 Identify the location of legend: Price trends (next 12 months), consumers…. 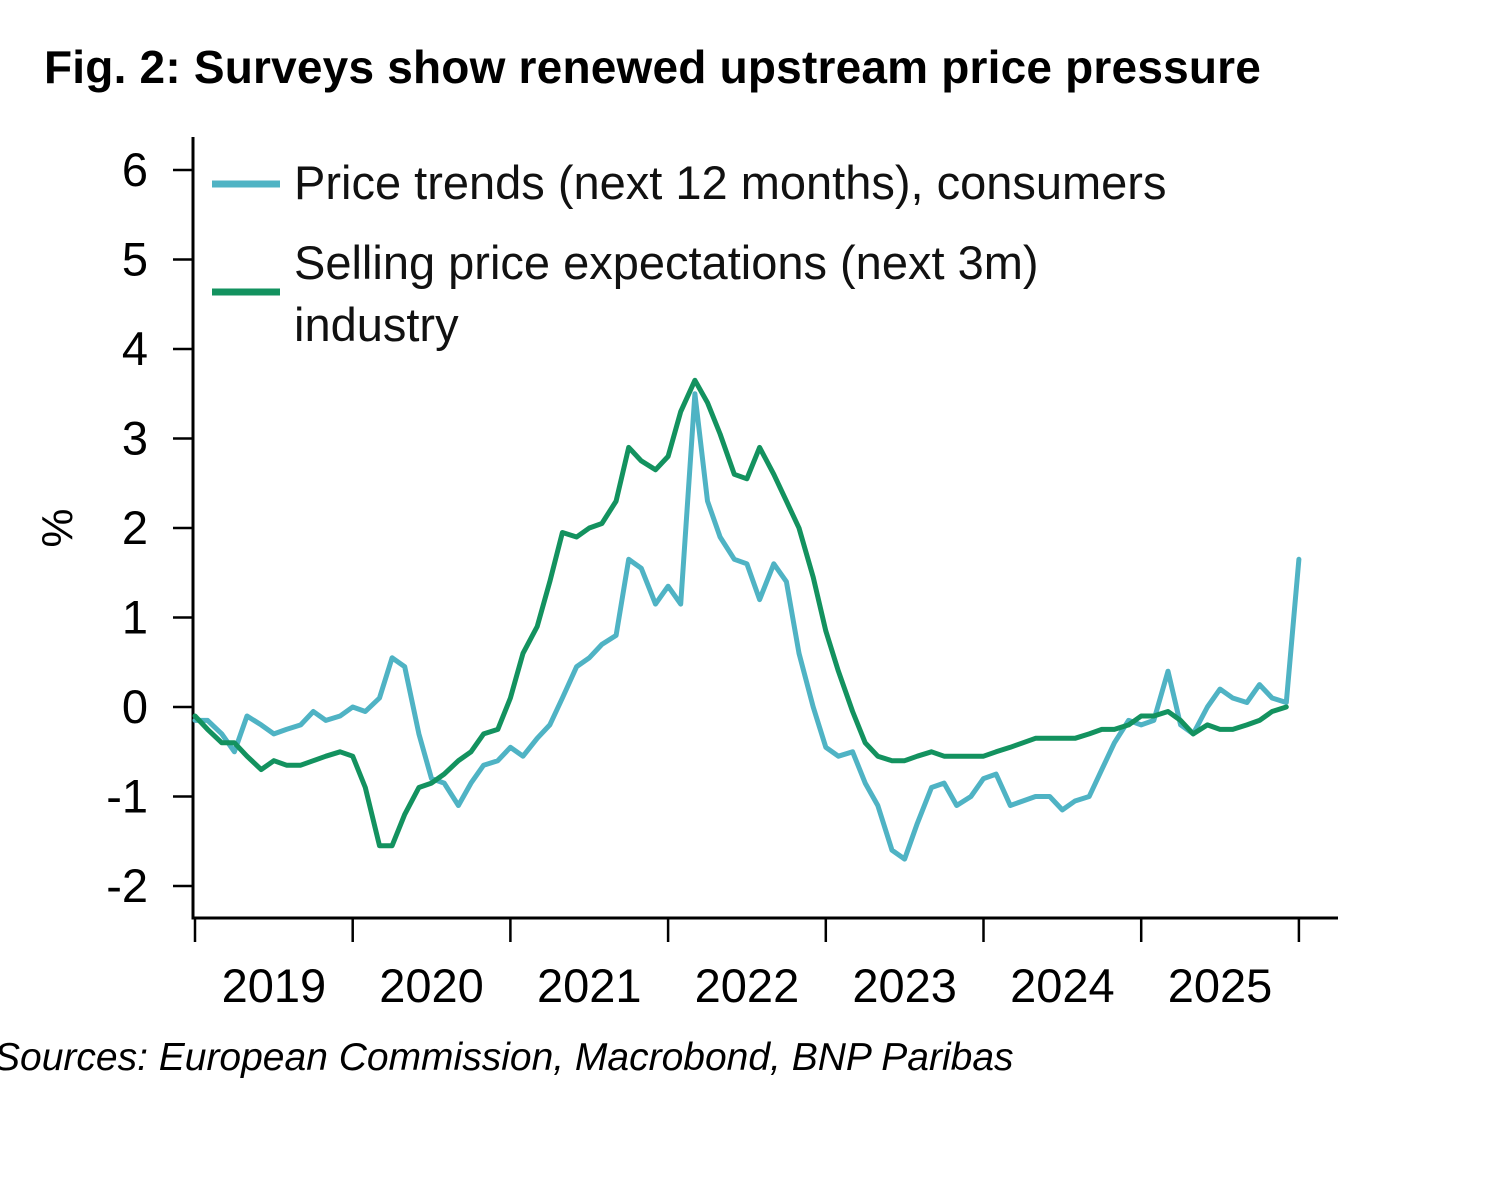
(689, 253).